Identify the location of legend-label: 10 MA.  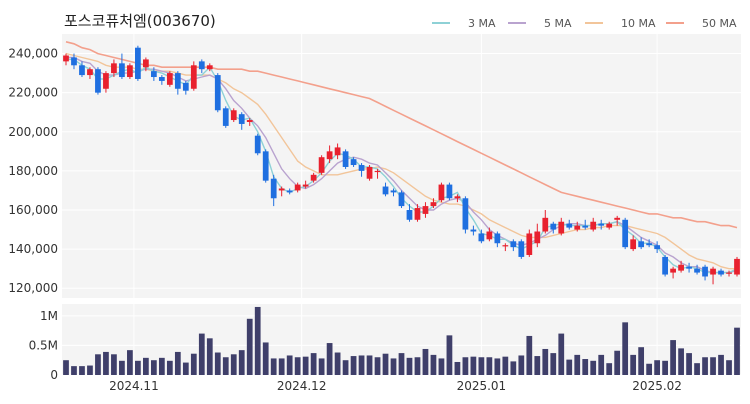
(638, 23).